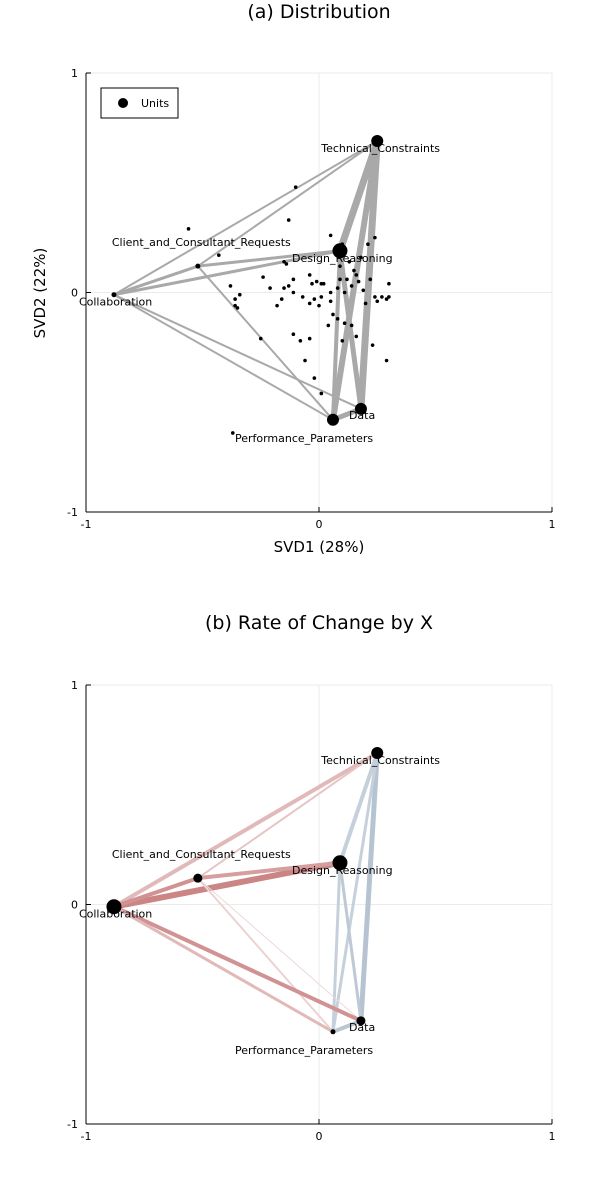 The image size is (600, 1200). I want to click on chart-title: (b) Rate of Change by X, so click(319, 623).